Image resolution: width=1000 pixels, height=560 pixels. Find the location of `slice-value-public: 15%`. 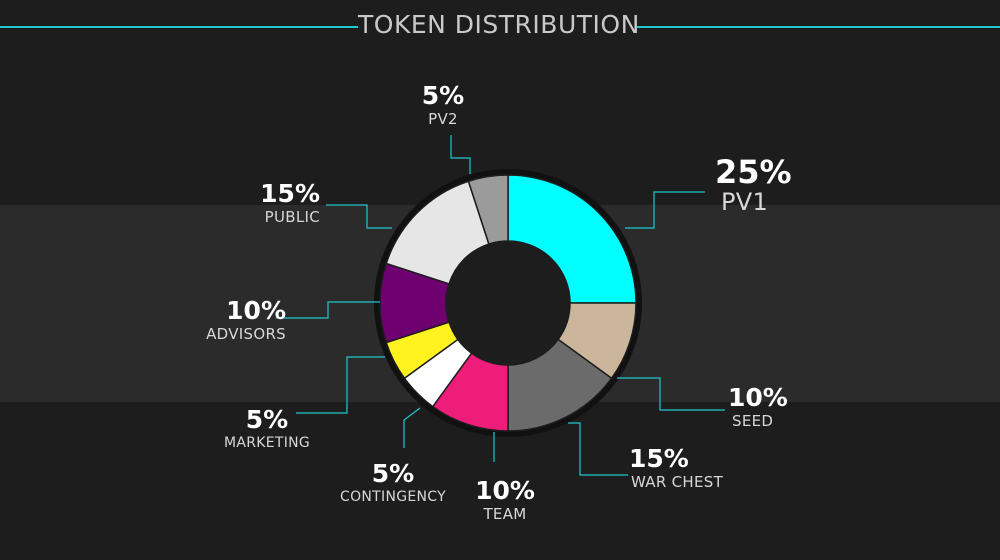

slice-value-public: 15% is located at coordinates (290, 193).